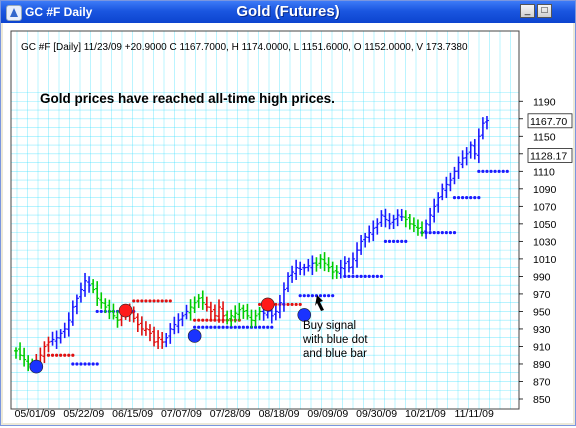 The image size is (576, 428). What do you see at coordinates (14, 13) in the screenshot?
I see `app-logo-icon` at bounding box center [14, 13].